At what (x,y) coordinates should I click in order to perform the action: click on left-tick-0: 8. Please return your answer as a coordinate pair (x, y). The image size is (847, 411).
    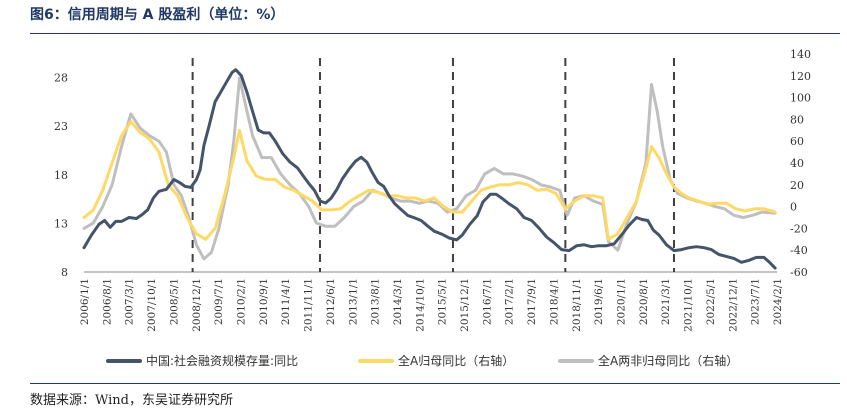
    Looking at the image, I should click on (64, 272).